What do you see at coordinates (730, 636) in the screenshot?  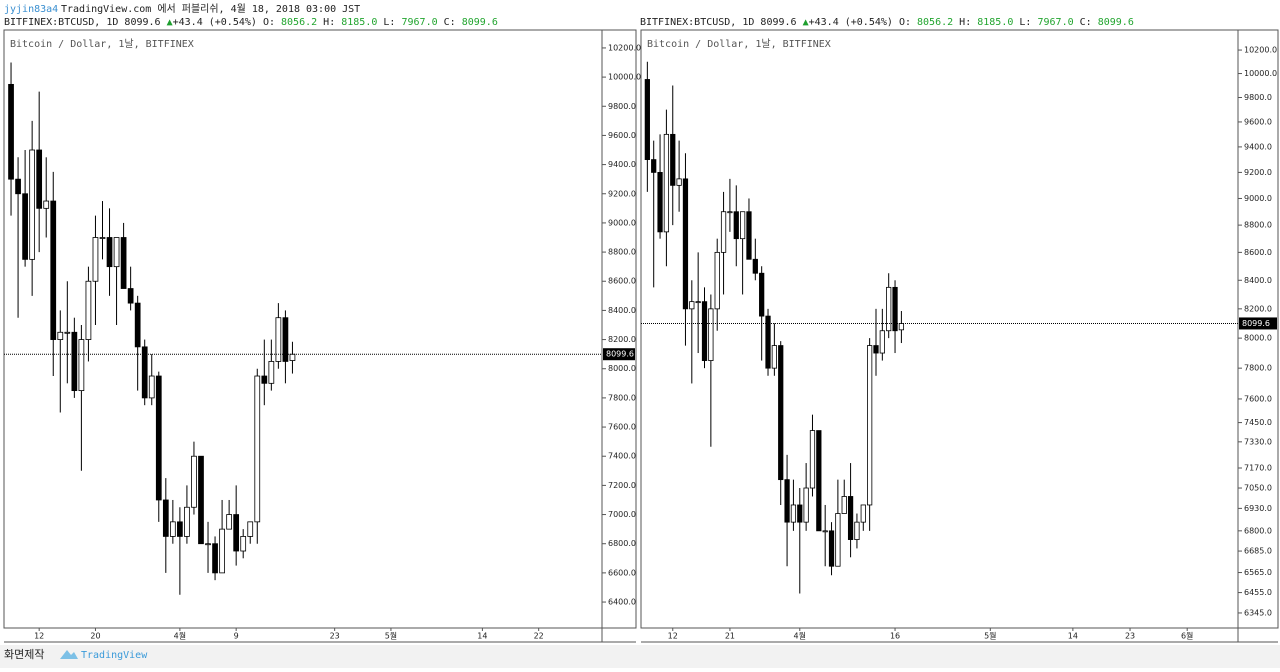 I see `x-tick-label: 21` at bounding box center [730, 636].